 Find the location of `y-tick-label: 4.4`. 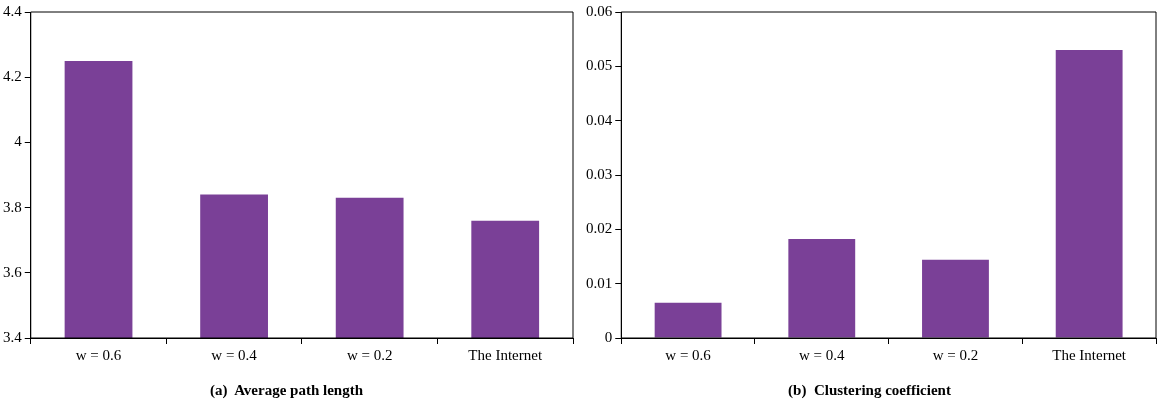

y-tick-label: 4.4 is located at coordinates (13, 10).